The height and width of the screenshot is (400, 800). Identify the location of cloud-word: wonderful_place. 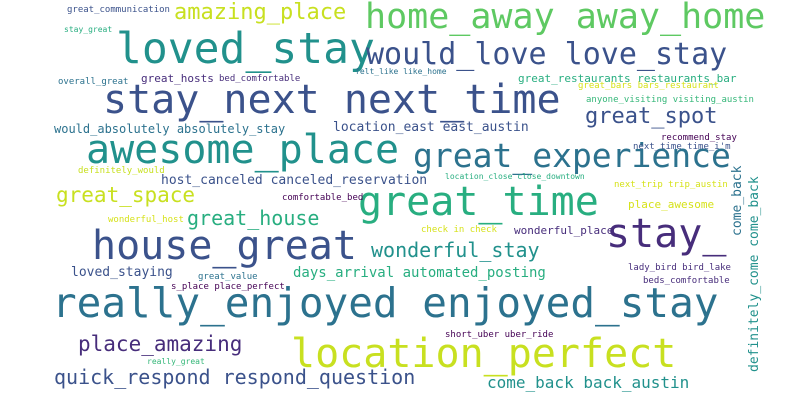
(564, 230).